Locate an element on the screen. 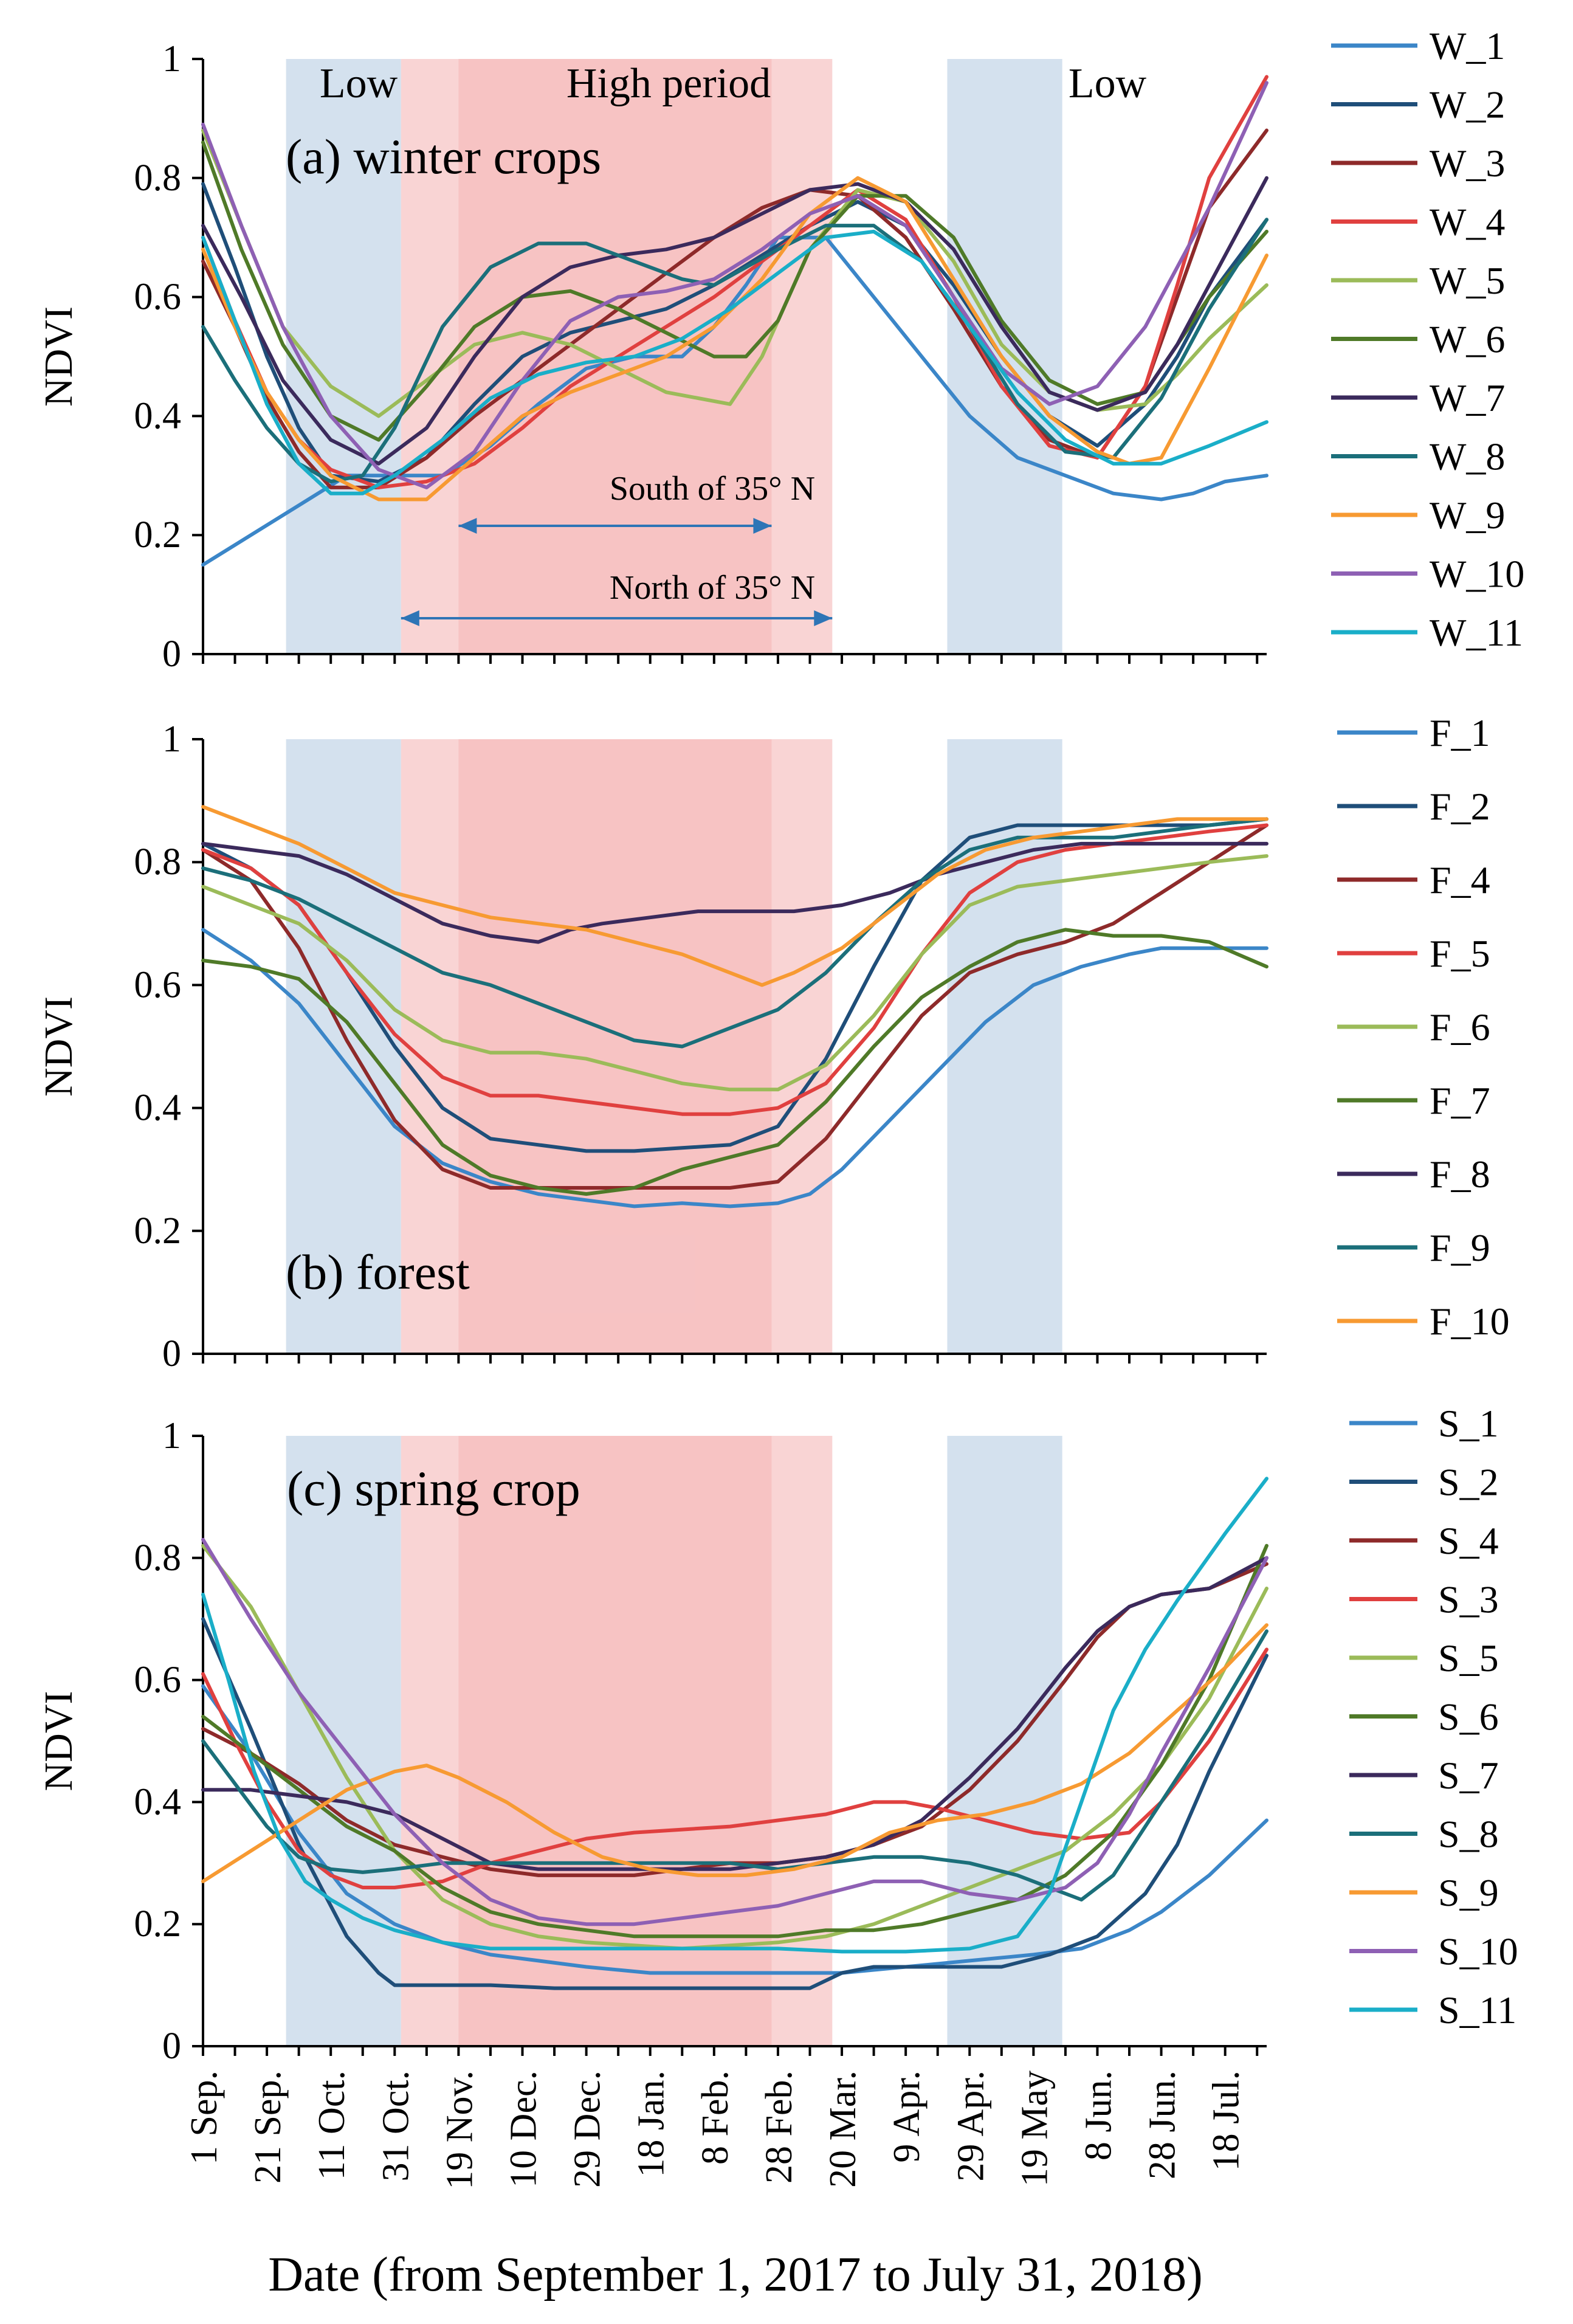 The width and height of the screenshot is (1573, 2324). legend-label: W_2 is located at coordinates (1467, 104).